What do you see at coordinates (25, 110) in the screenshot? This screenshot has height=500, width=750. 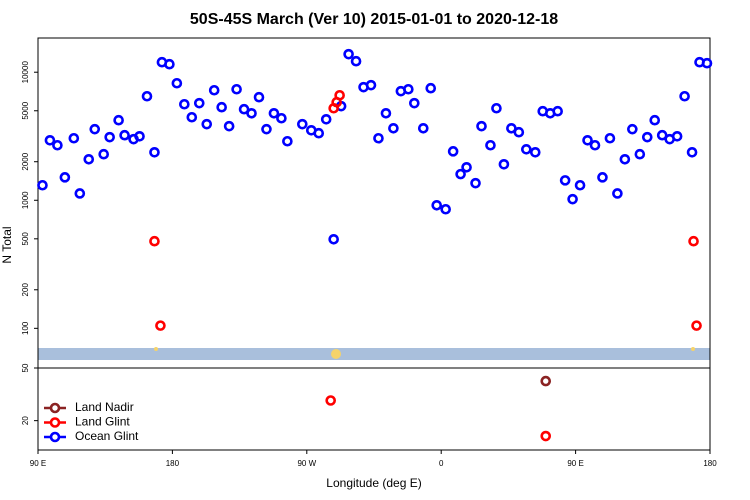 I see `y-tick-label: 5000` at bounding box center [25, 110].